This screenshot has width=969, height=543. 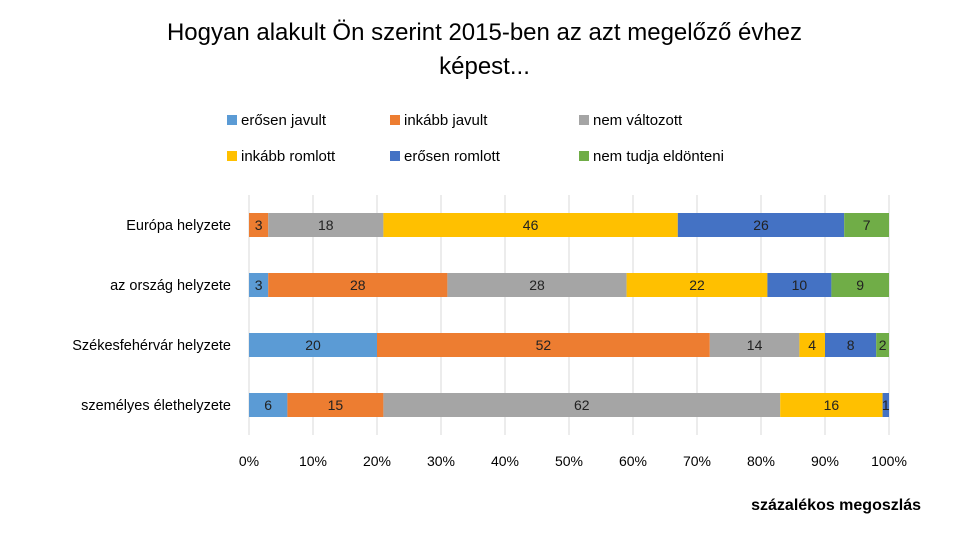 I want to click on legend-item: inkább javult, so click(x=438, y=121).